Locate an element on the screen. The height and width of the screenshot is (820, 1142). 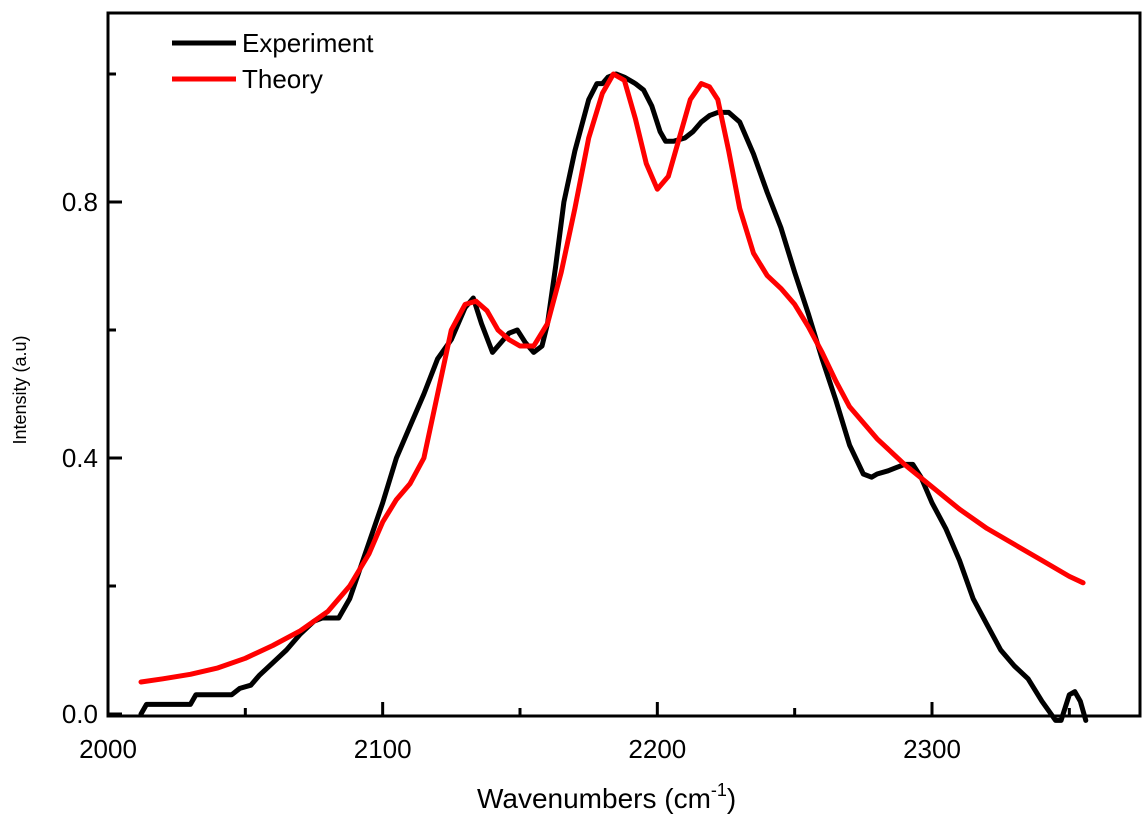
x-tick-label-2200: 2200 is located at coordinates (657, 749).